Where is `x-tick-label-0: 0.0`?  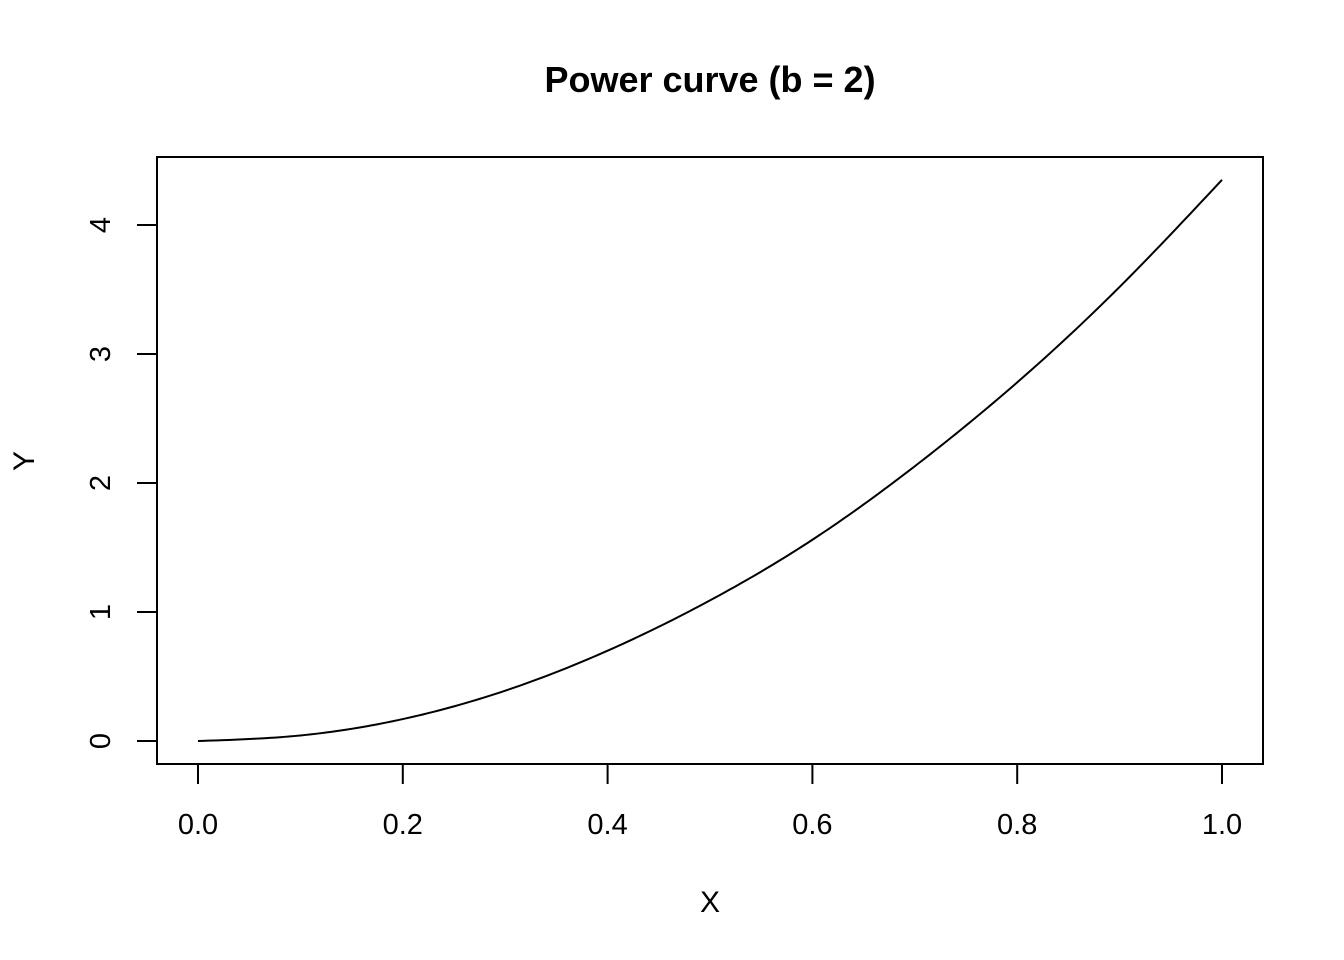 x-tick-label-0: 0.0 is located at coordinates (198, 825).